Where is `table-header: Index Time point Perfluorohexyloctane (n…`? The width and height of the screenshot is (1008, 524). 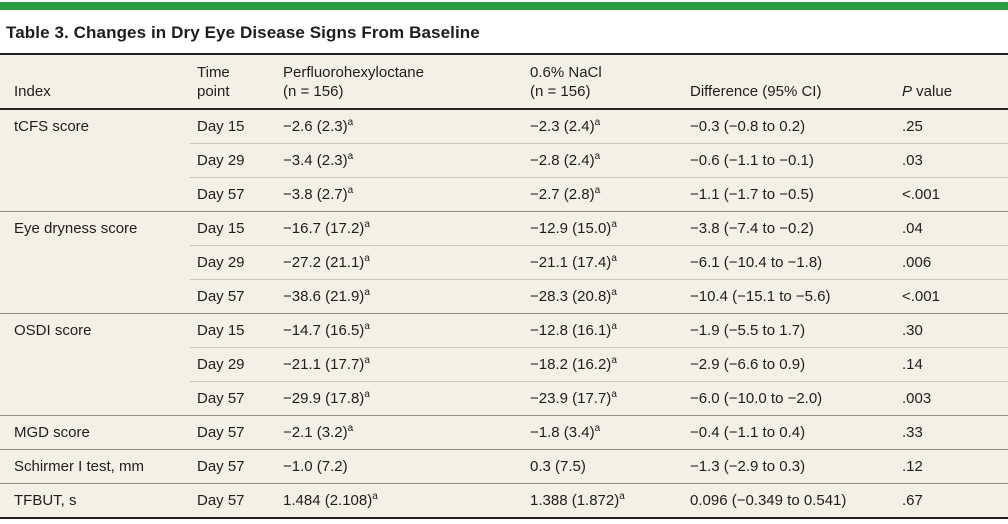 table-header: Index Time point Perfluorohexyloctane (n… is located at coordinates (504, 82).